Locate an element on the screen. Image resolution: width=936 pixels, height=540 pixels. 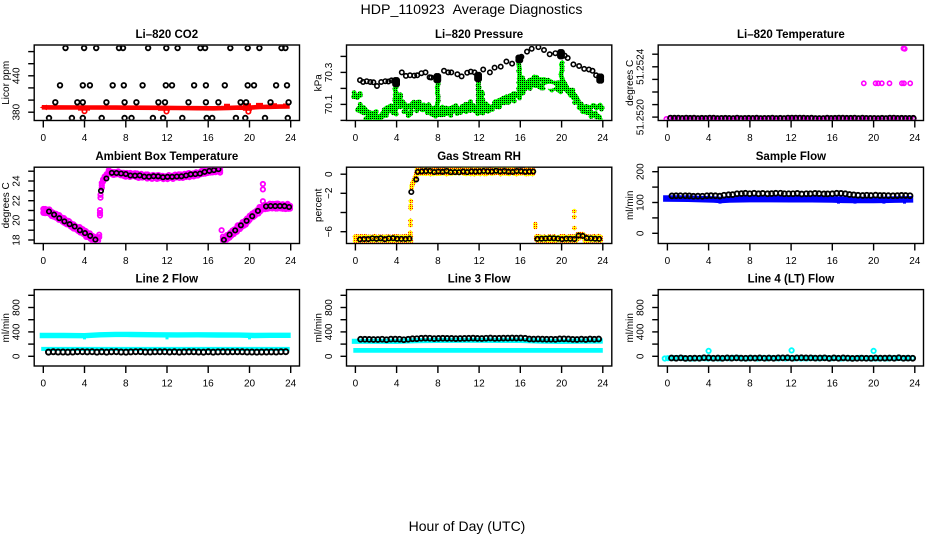
svg-text: Ambient Box Temperature is located at coordinates (166, 157).